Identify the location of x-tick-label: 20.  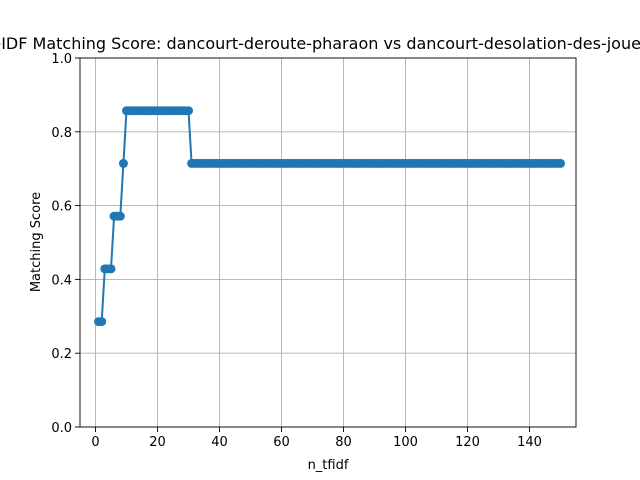
(157, 442).